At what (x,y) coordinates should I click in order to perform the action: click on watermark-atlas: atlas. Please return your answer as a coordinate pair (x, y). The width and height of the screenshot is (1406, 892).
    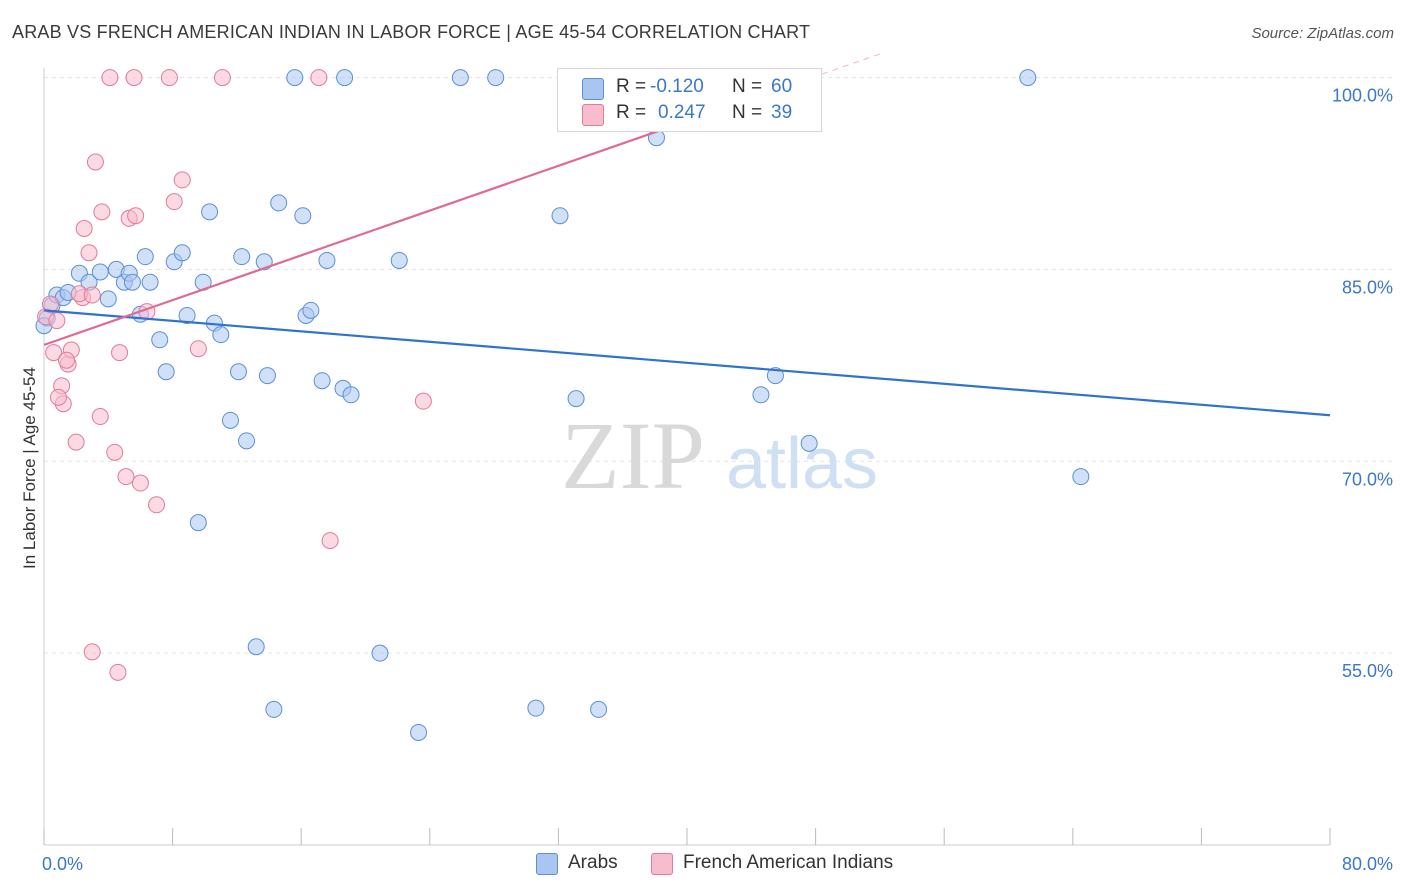
    Looking at the image, I should click on (802, 464).